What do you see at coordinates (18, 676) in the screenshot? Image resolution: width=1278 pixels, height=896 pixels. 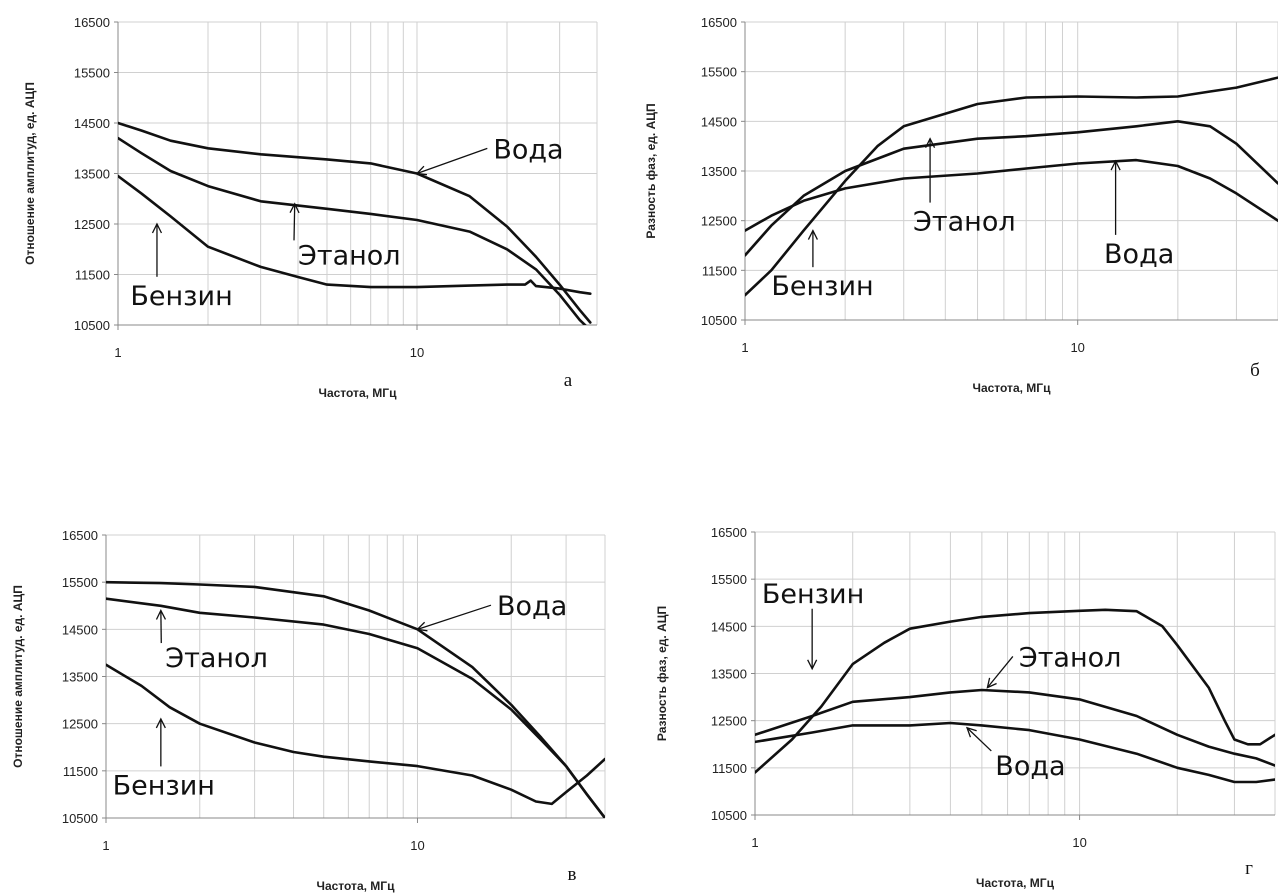 I see `y-axis-label: Отношение амплитуд. ед. АЦП` at bounding box center [18, 676].